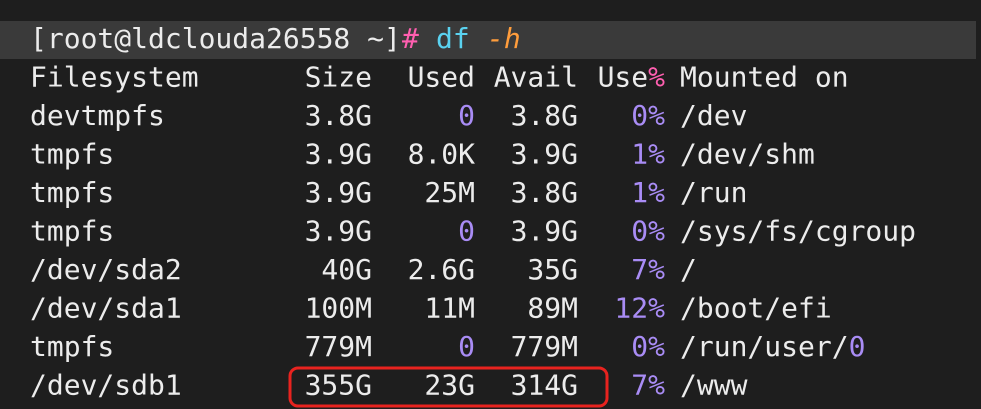 The image size is (981, 409). What do you see at coordinates (338, 115) in the screenshot?
I see `size: 3.8G` at bounding box center [338, 115].